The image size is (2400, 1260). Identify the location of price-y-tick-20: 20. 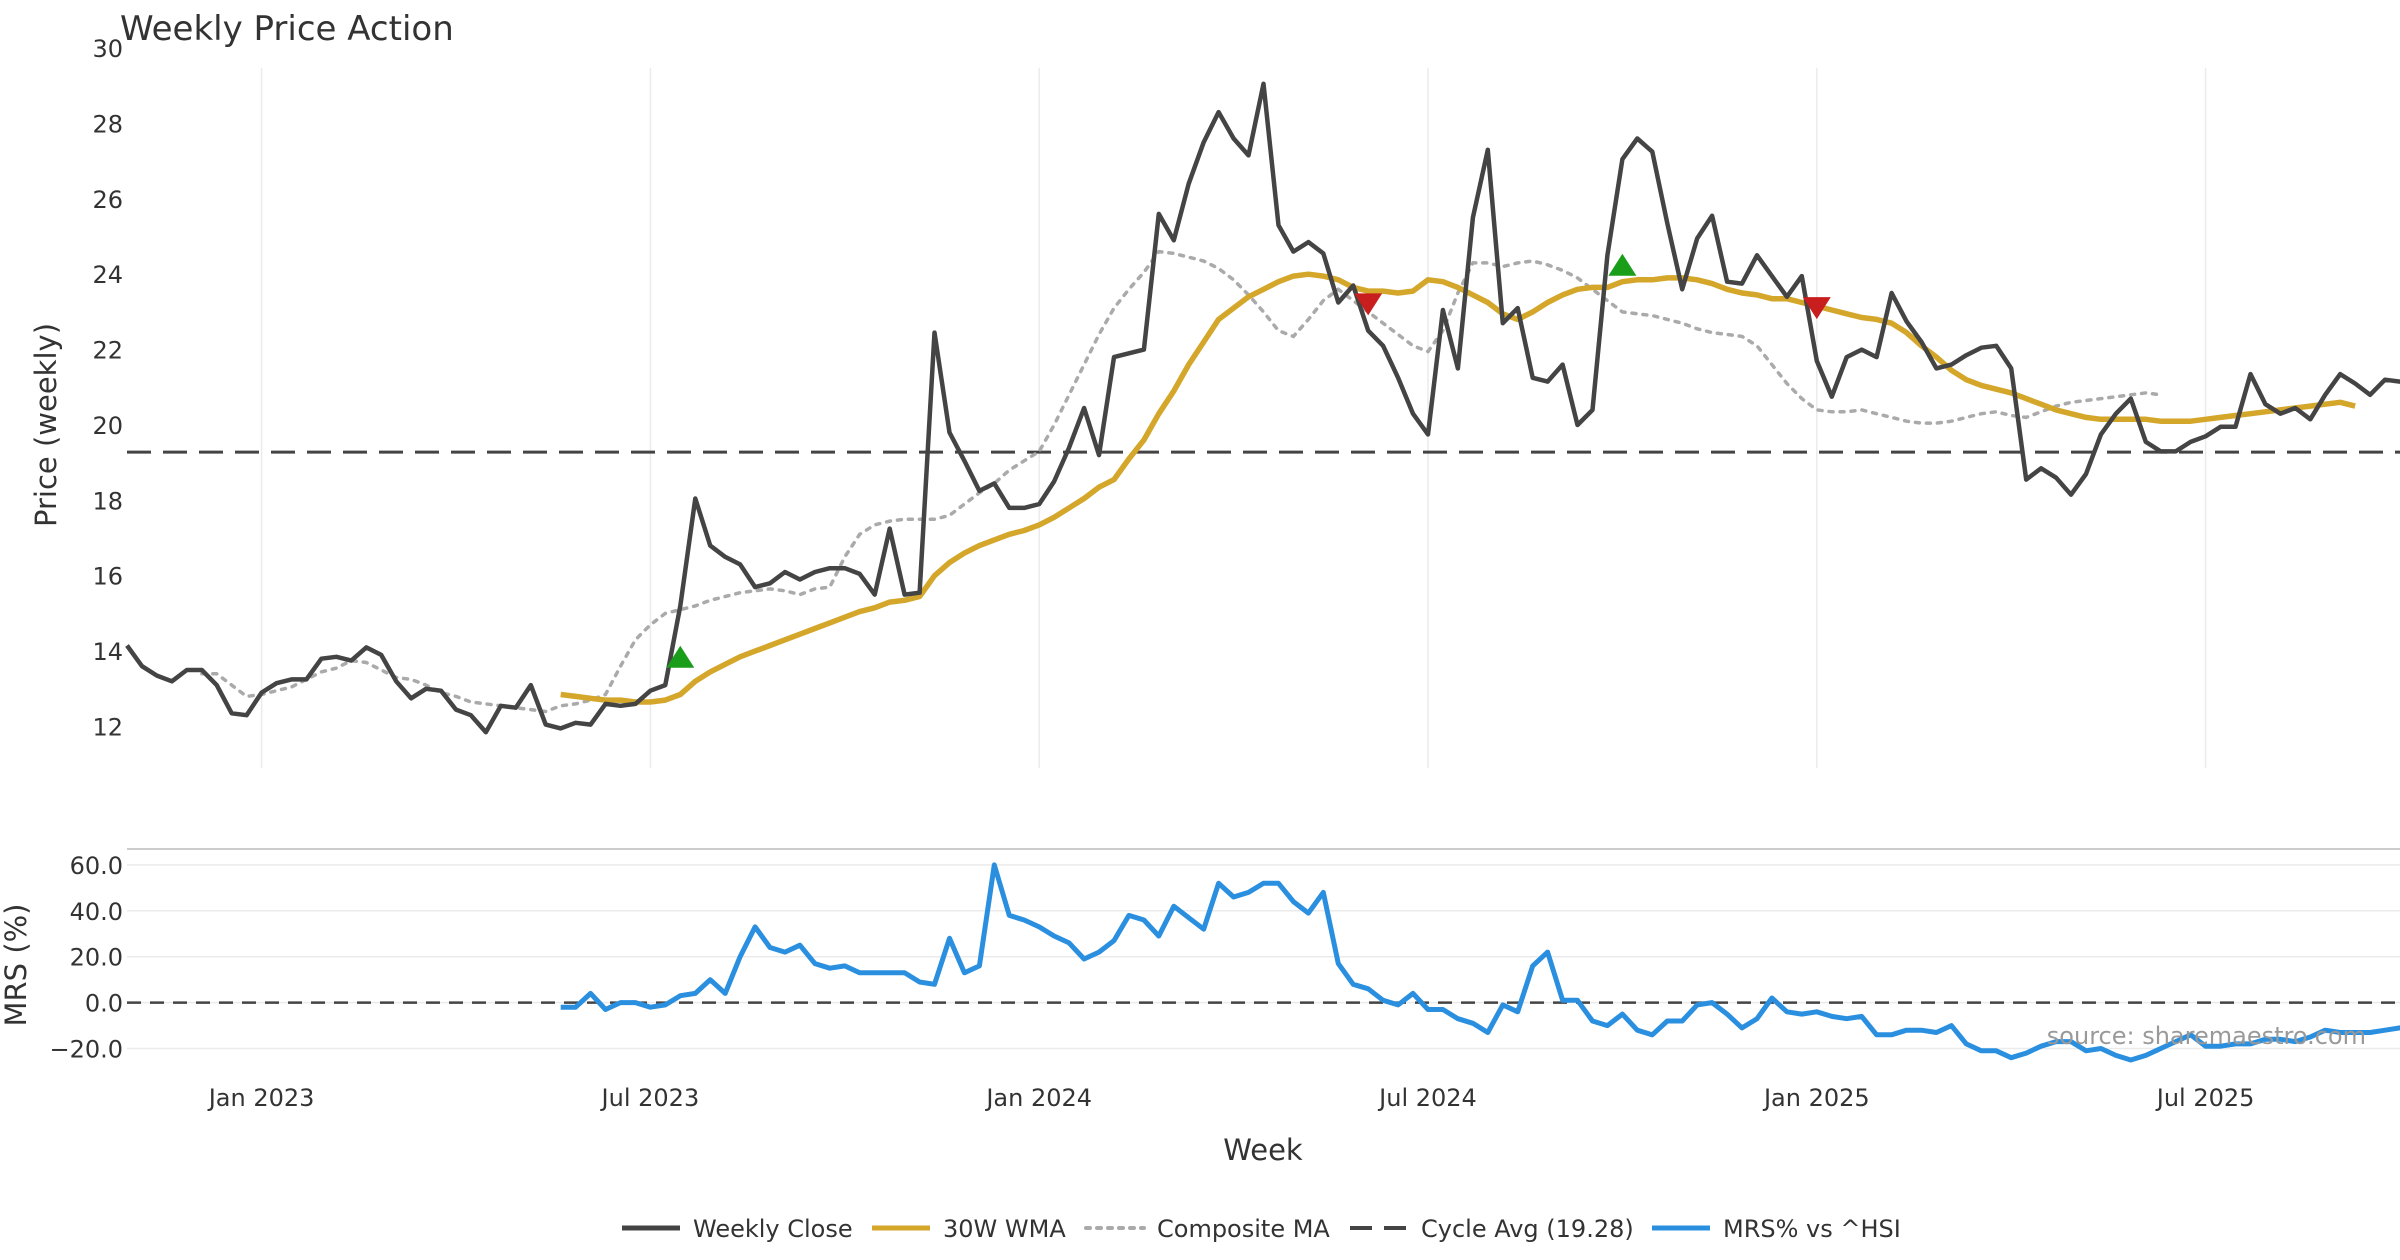
(107, 426).